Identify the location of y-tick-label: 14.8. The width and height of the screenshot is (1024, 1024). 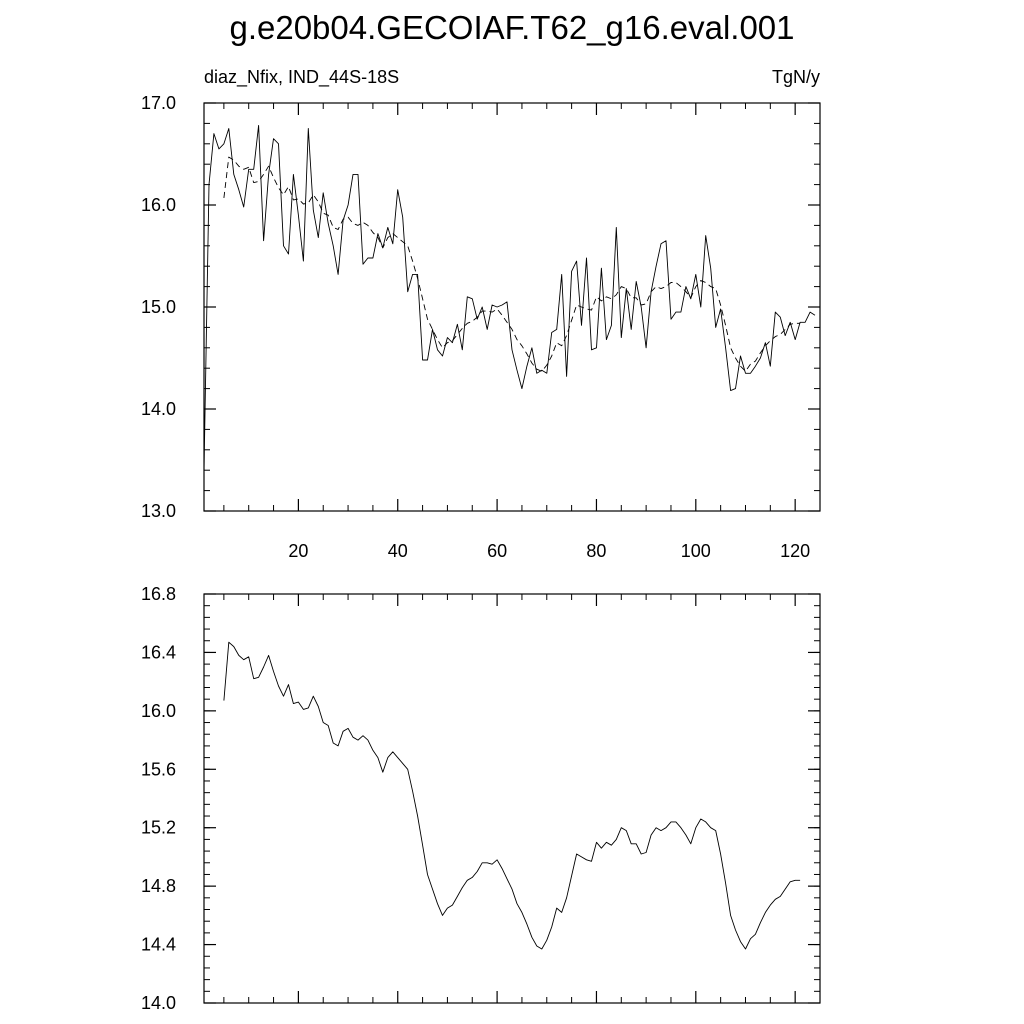
(158, 886).